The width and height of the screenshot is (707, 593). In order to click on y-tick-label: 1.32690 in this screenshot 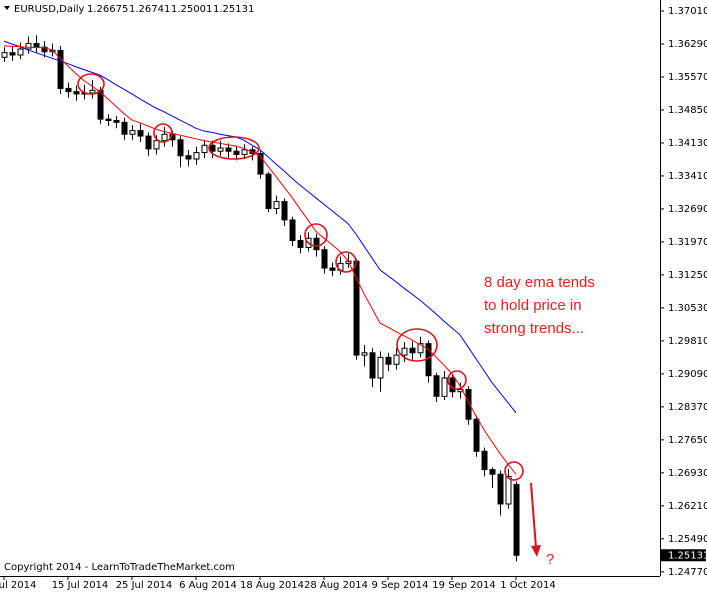, I will do `click(687, 209)`.